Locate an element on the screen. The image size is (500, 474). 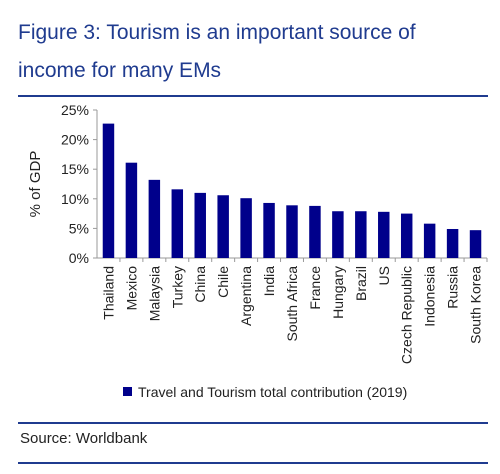
x-tick-label: India is located at coordinates (269, 281).